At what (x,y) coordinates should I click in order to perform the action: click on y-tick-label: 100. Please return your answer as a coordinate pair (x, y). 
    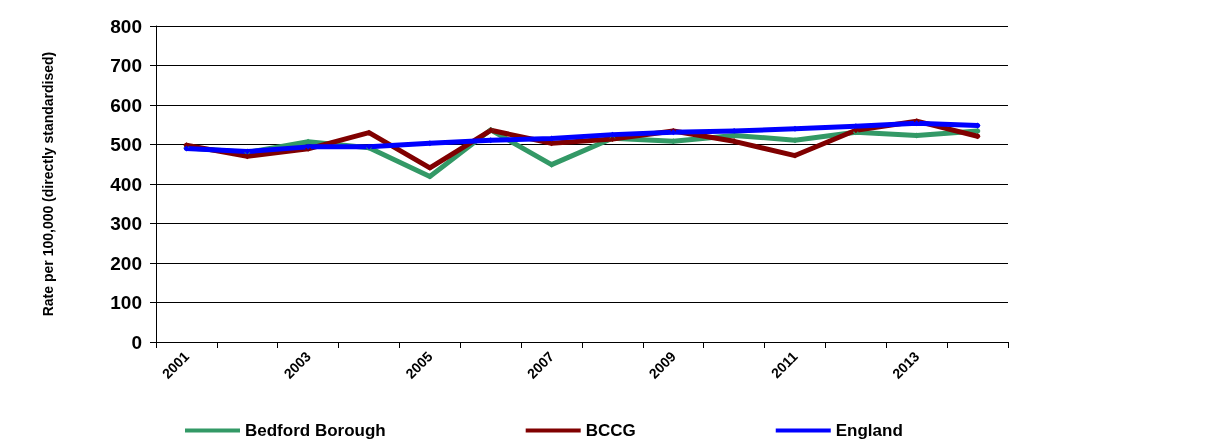
    Looking at the image, I should click on (126, 302).